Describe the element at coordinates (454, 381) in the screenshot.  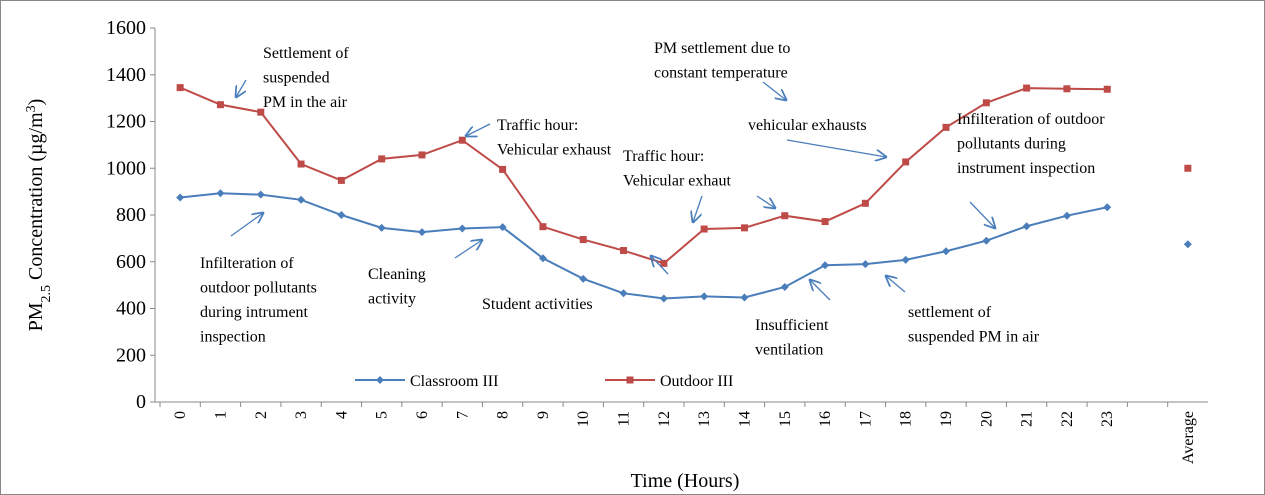
I see `legend-label: Classroom III` at that location.